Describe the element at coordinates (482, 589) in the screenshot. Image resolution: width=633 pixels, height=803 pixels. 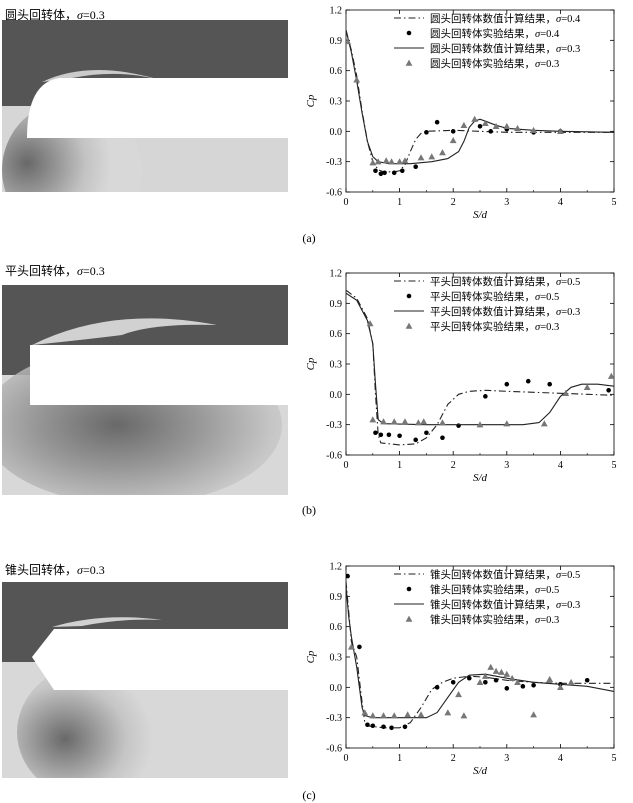
I see `legend-label-text: 锥头回转体实验结果，` at that location.